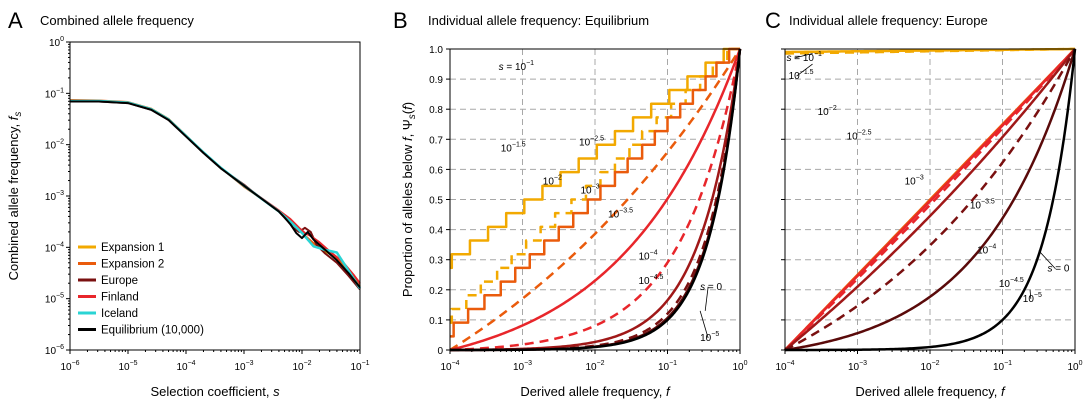 Image resolution: width=1089 pixels, height=399 pixels. What do you see at coordinates (538, 20) in the screenshot?
I see `panel-title: Individual allele frequency: Equilibrium` at bounding box center [538, 20].